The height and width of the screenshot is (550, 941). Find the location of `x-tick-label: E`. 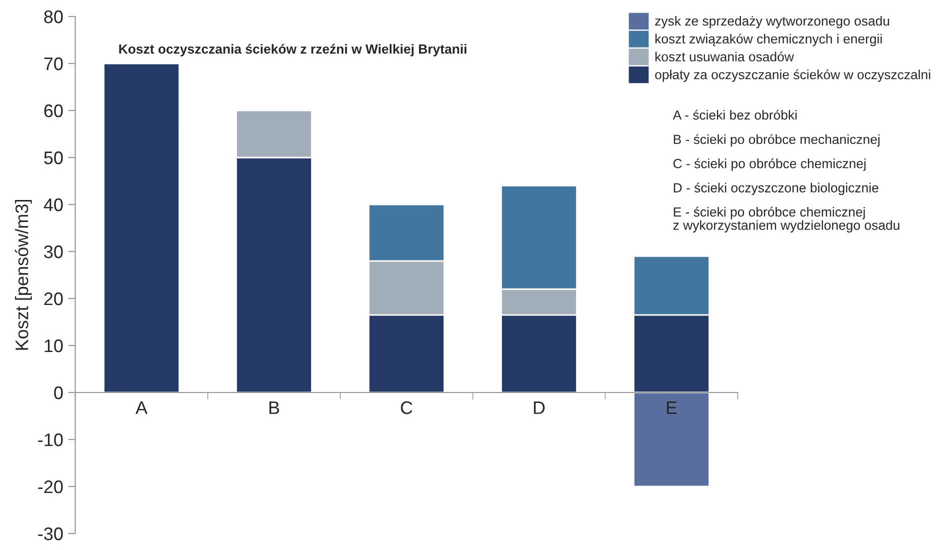

x-tick-label: E is located at coordinates (671, 407).